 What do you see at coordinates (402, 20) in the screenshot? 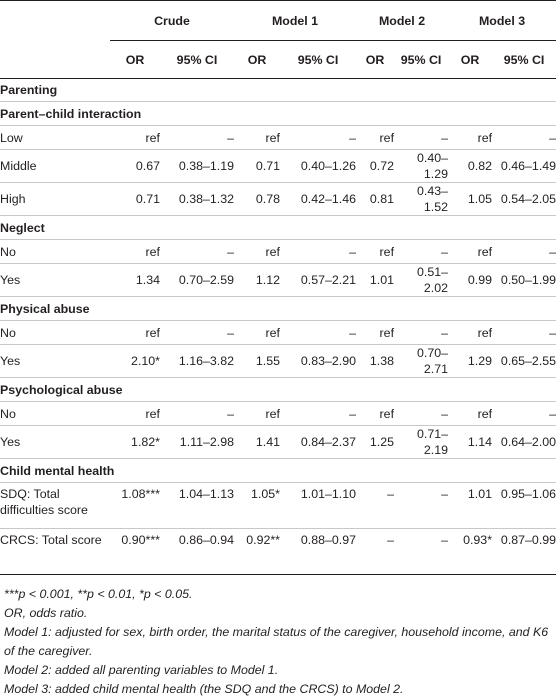
I see `model-header: Model 2` at bounding box center [402, 20].